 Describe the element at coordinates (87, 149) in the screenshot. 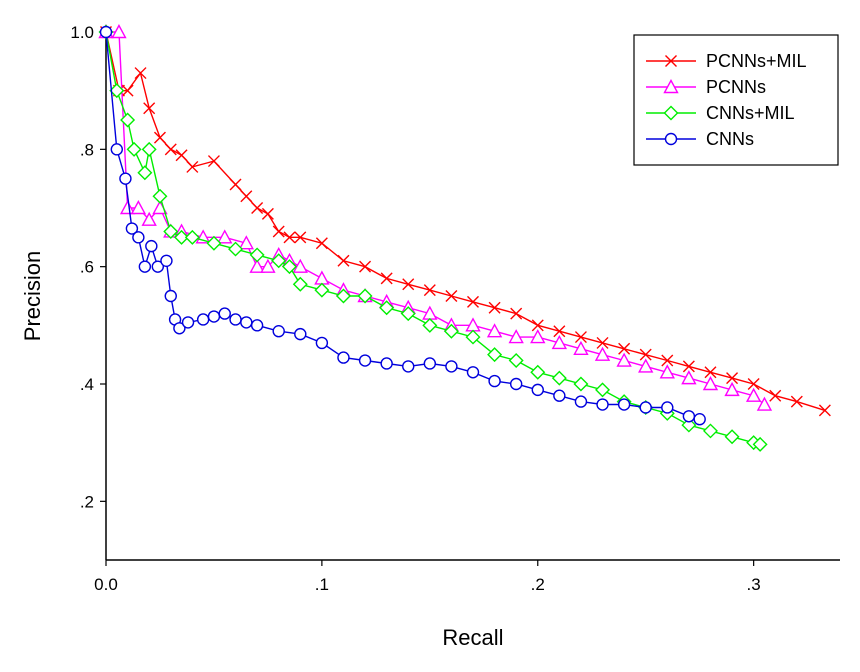

I see `y-tick-label: .8` at that location.